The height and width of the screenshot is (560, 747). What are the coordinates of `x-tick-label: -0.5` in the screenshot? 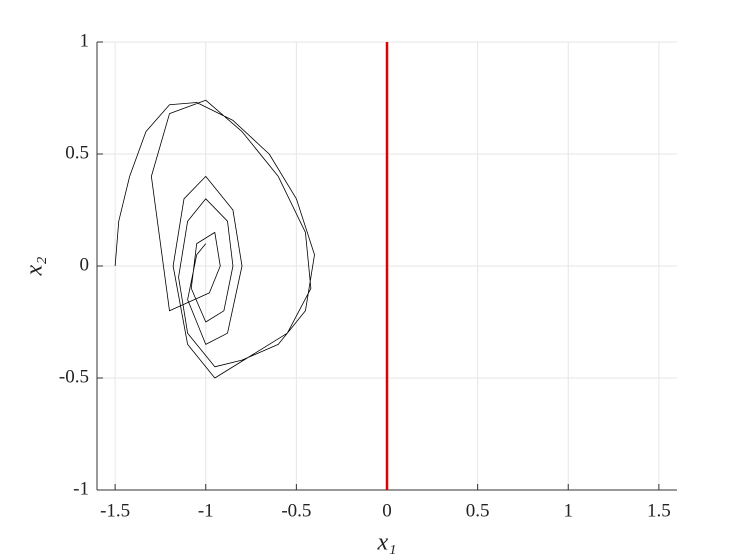 It's located at (296, 510).